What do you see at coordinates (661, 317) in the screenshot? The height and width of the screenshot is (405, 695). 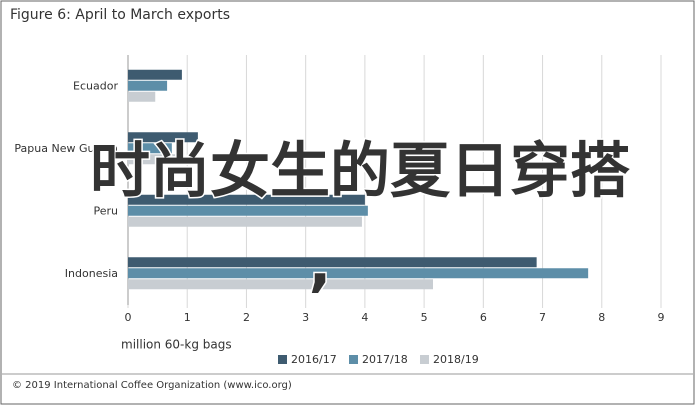 I see `x-tick-label: 9` at bounding box center [661, 317].